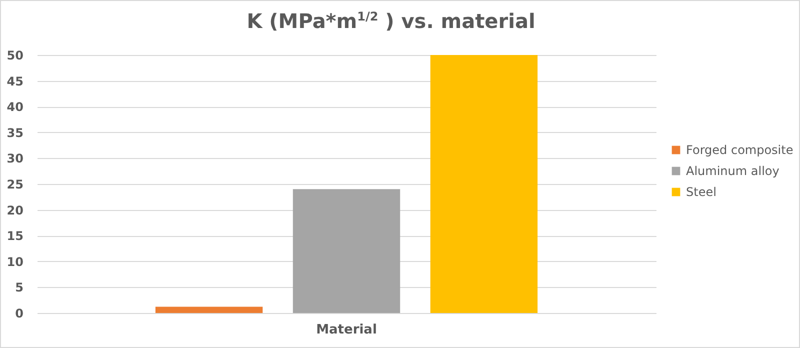 This screenshot has height=348, width=800. I want to click on y-tick-label: 45, so click(15, 81).